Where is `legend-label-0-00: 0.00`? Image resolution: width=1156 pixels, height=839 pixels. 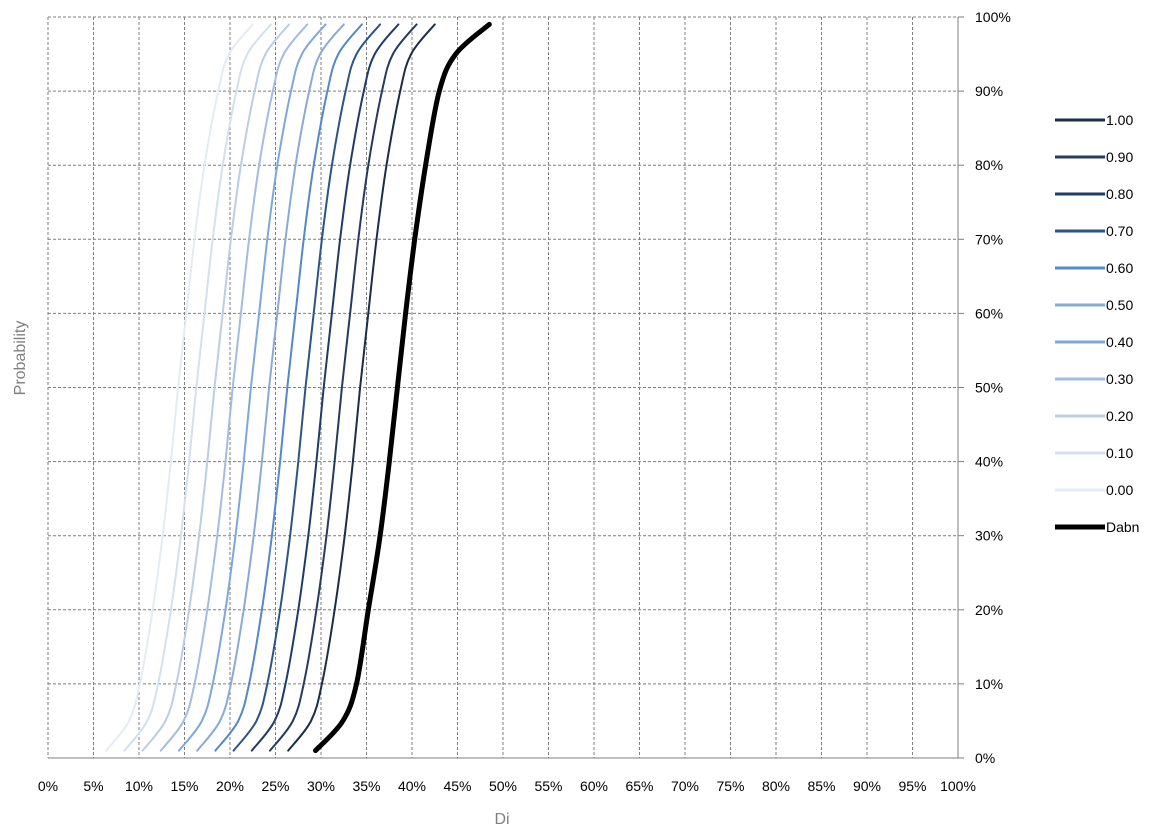
legend-label-0-00: 0.00 is located at coordinates (1119, 490).